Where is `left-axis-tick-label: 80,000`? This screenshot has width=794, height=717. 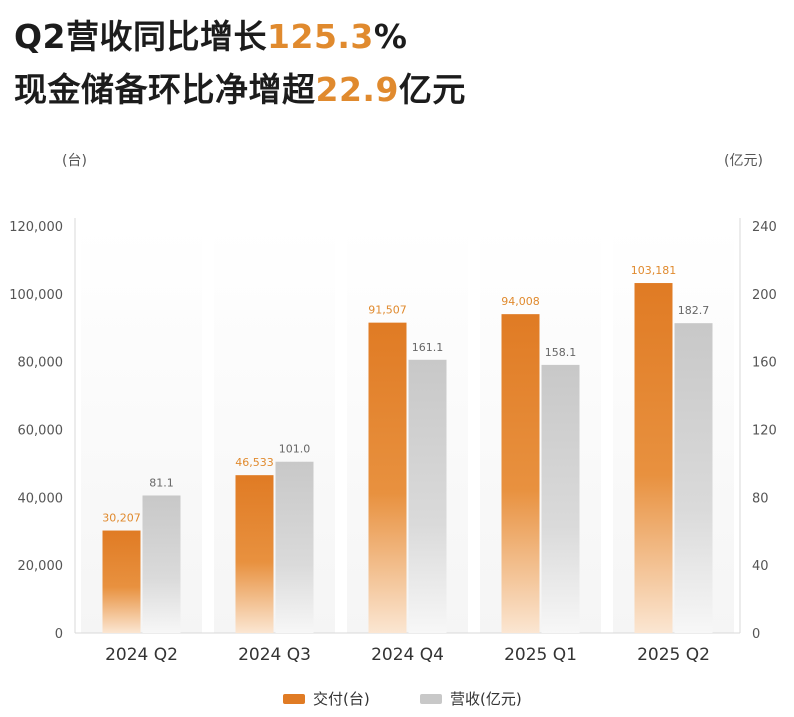
left-axis-tick-label: 80,000 is located at coordinates (41, 363).